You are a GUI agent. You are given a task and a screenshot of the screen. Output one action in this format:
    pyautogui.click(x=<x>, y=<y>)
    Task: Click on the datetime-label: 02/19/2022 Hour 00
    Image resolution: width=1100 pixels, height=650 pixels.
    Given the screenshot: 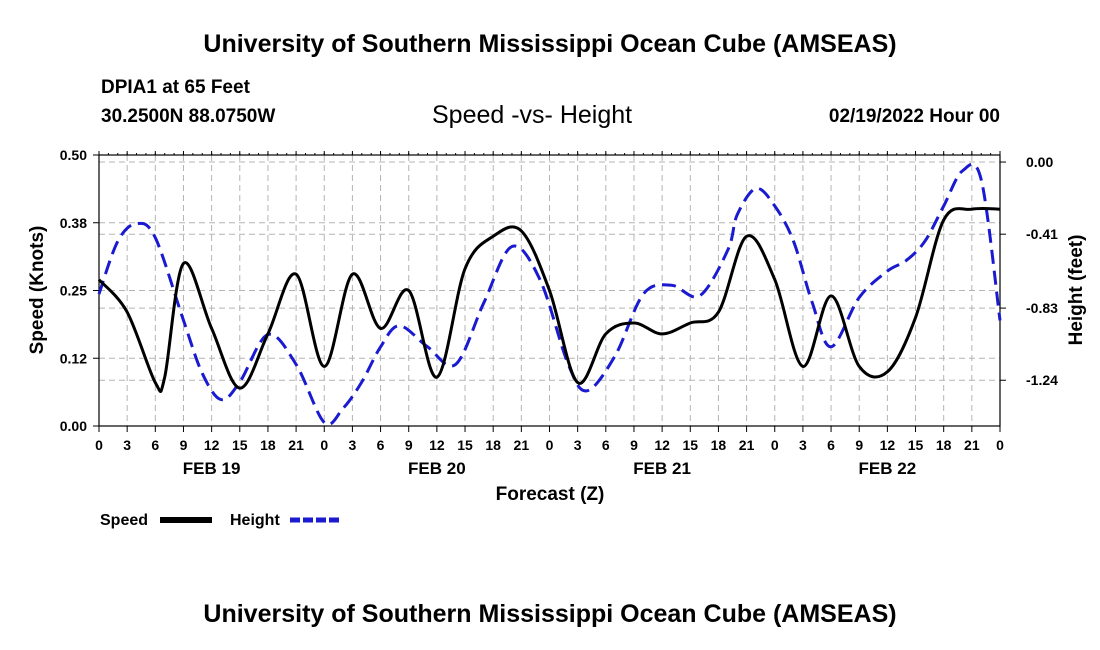 What is the action you would take?
    pyautogui.click(x=914, y=116)
    